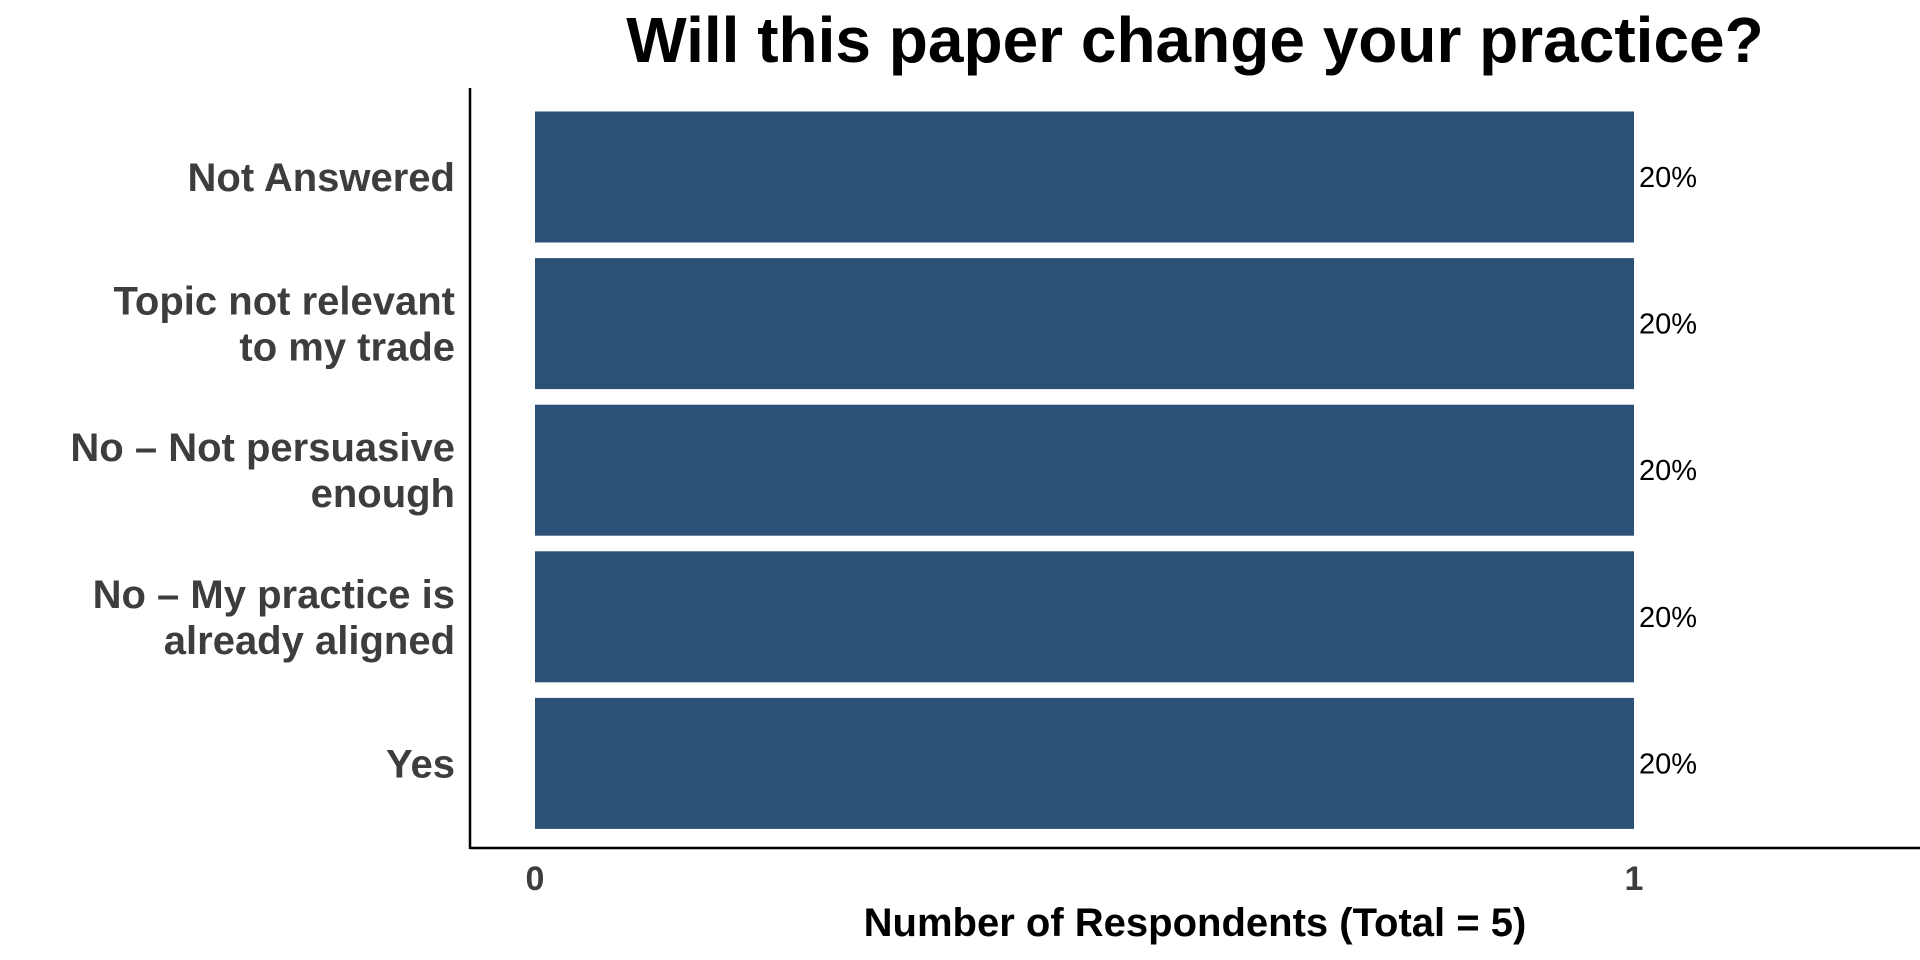 The width and height of the screenshot is (1920, 960). I want to click on data-labels-group: 20% 20% 20% 20% 20%, so click(1668, 471).